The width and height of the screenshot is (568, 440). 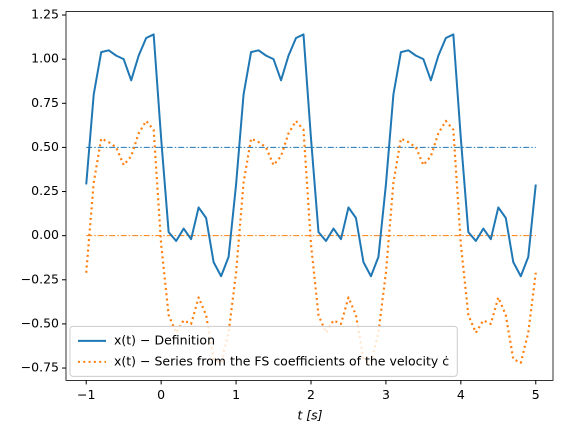 I want to click on x-tick-label: 5, so click(x=536, y=394).